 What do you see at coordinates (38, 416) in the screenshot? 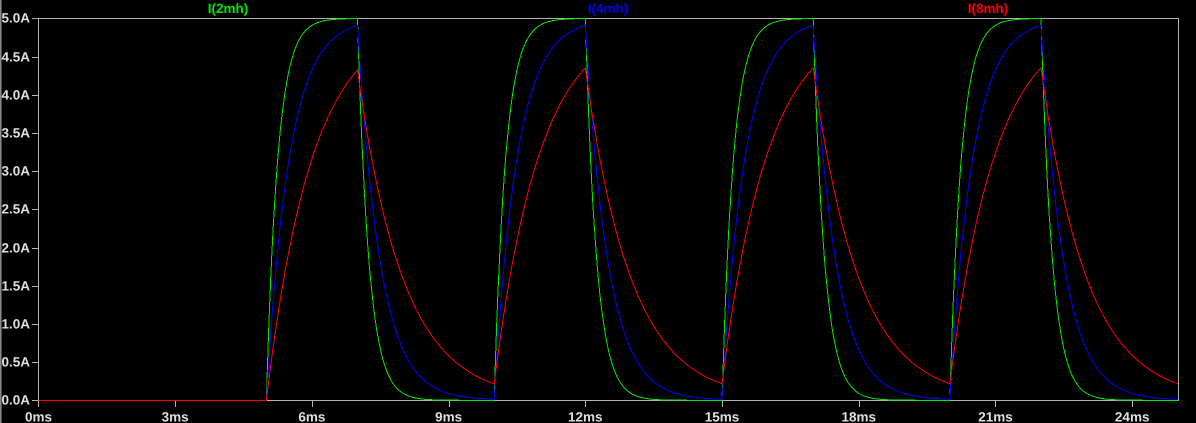
I see `svg-text: 0ms` at bounding box center [38, 416].